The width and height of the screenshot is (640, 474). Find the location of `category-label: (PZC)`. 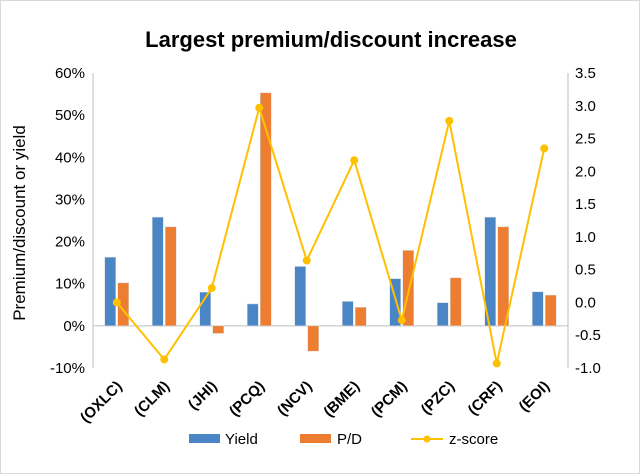

category-label: (PZC) is located at coordinates (438, 398).